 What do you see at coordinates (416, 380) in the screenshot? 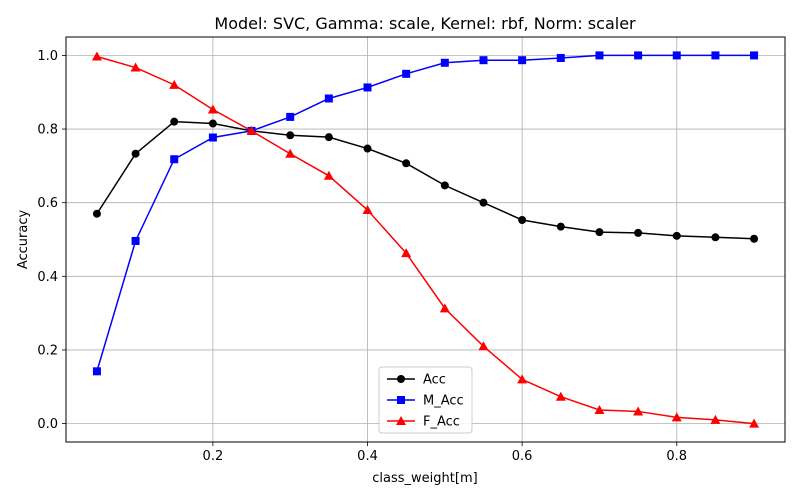
I see `legend-entry: Acc` at bounding box center [416, 380].